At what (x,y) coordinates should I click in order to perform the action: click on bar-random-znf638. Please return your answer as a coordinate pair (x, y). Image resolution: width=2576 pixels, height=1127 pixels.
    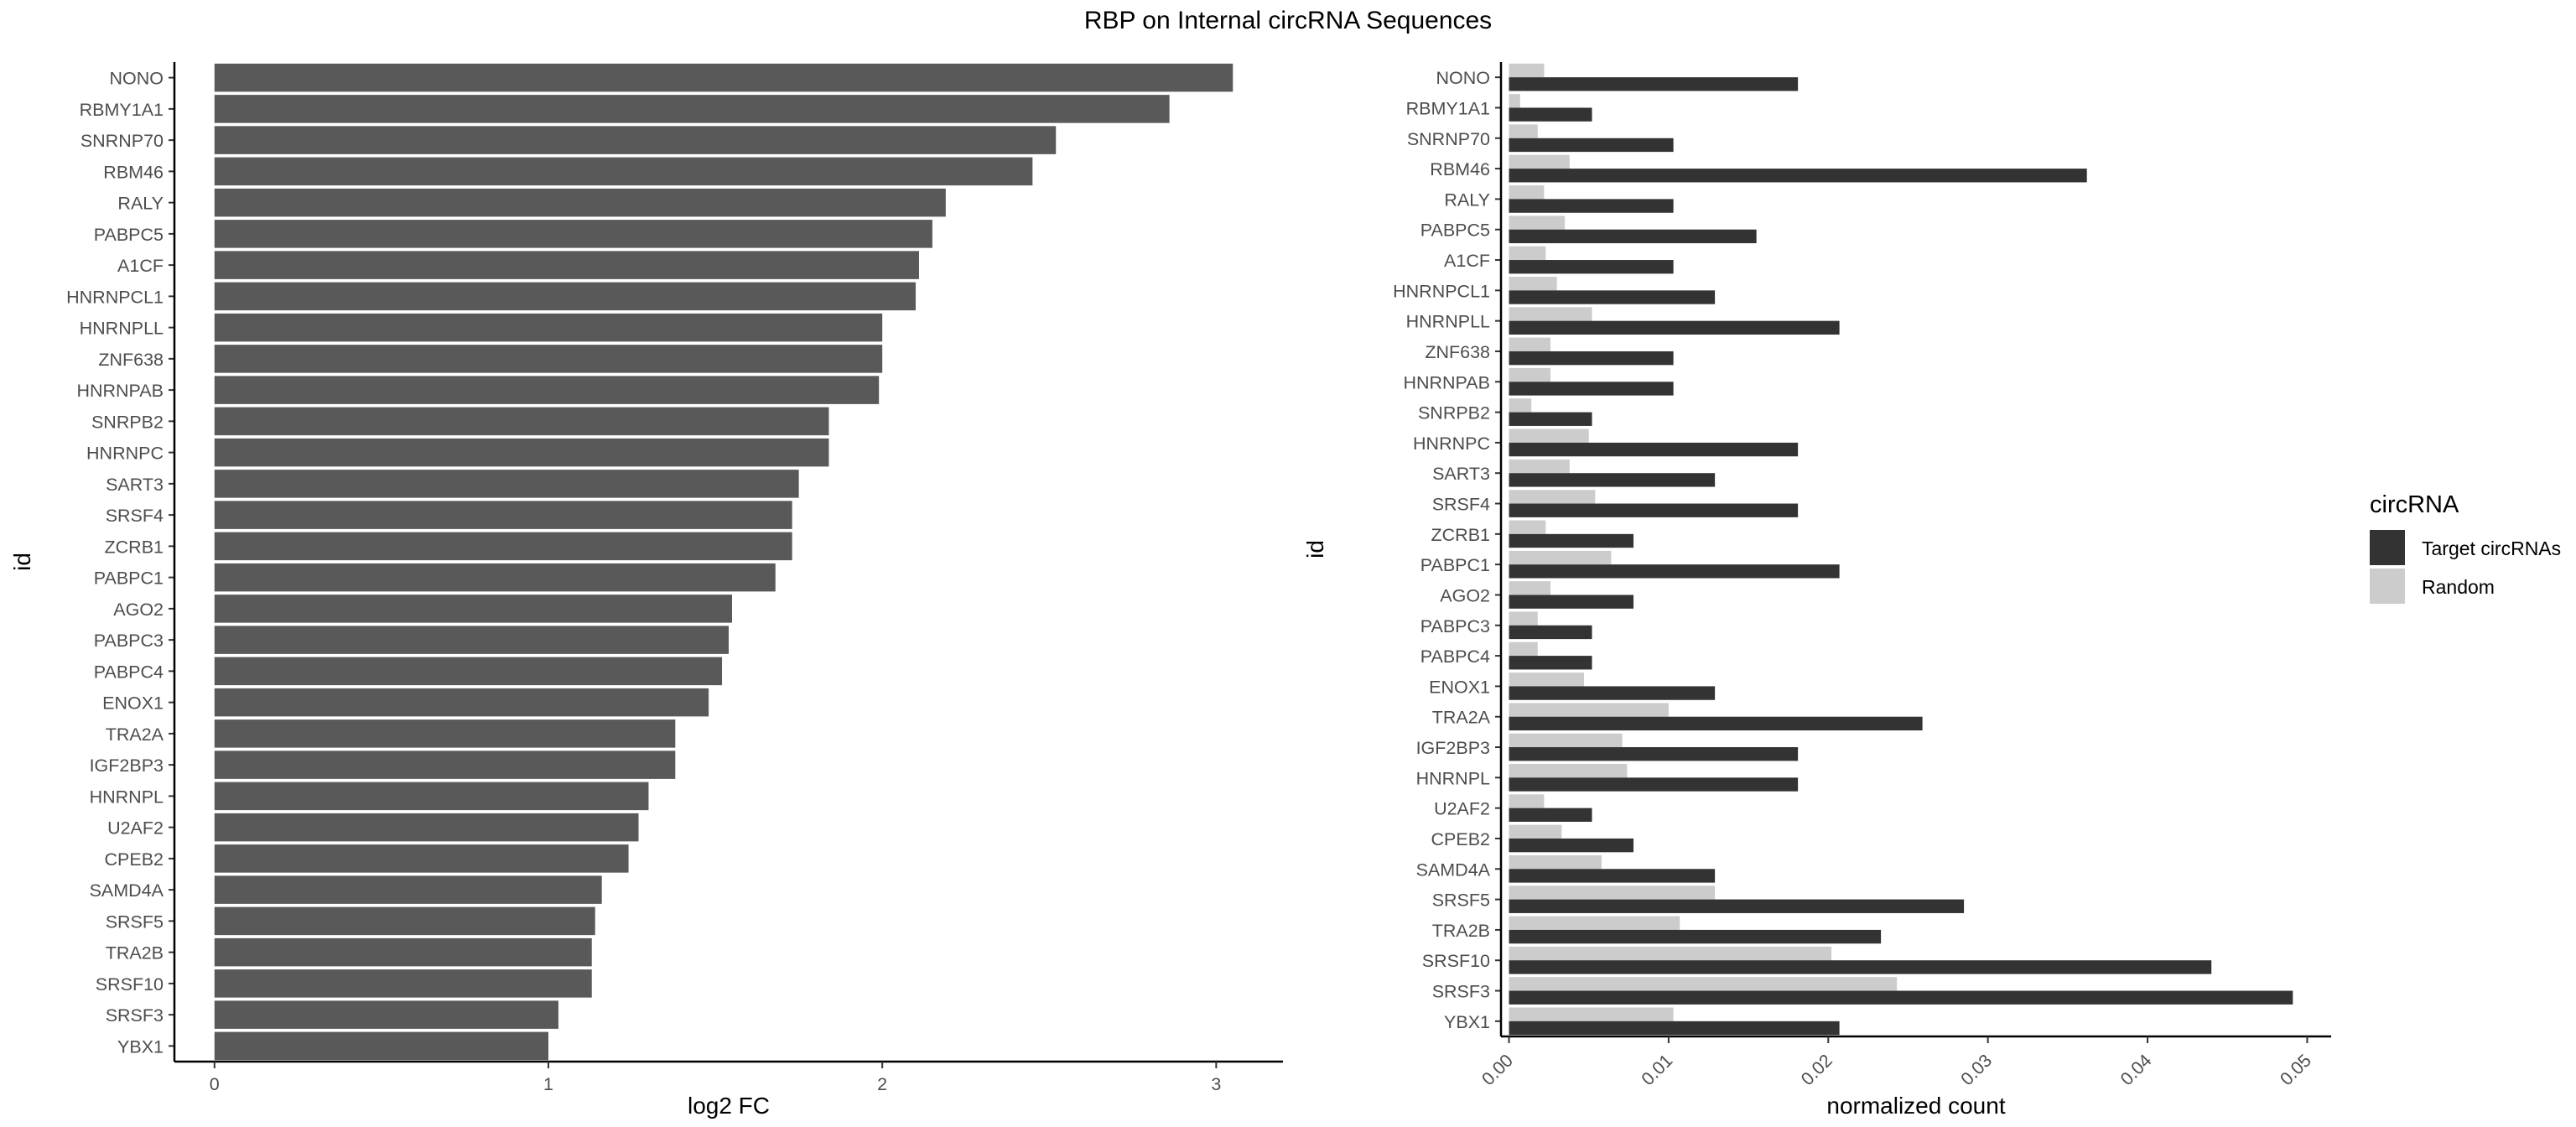
    Looking at the image, I should click on (1530, 344).